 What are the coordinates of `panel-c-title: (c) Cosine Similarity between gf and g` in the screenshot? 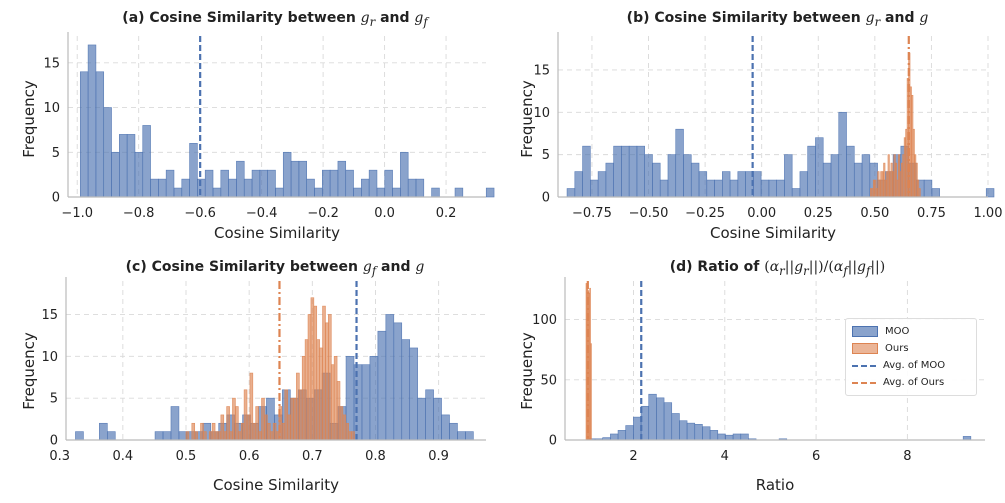 It's located at (275, 268).